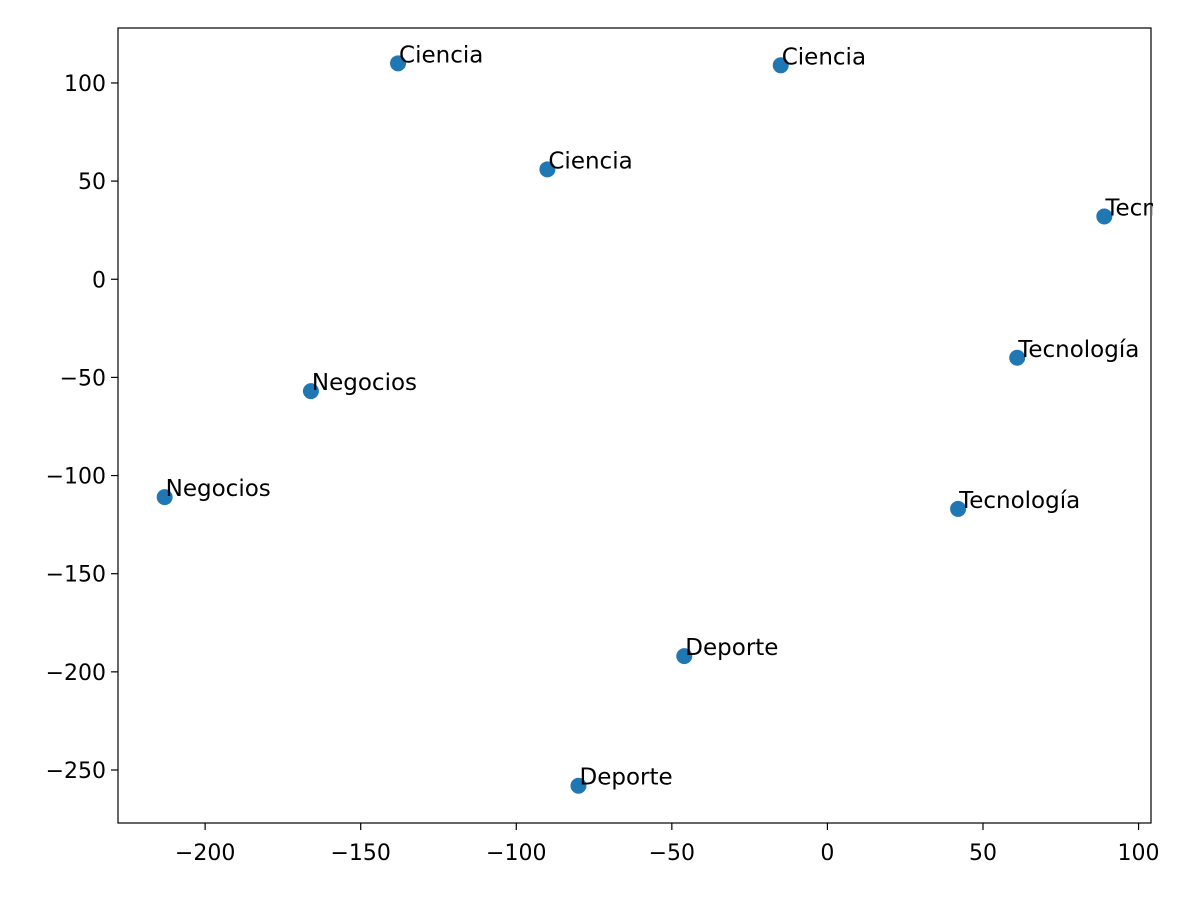 The image size is (1195, 900). I want to click on y-tick-label: −150, so click(76, 575).